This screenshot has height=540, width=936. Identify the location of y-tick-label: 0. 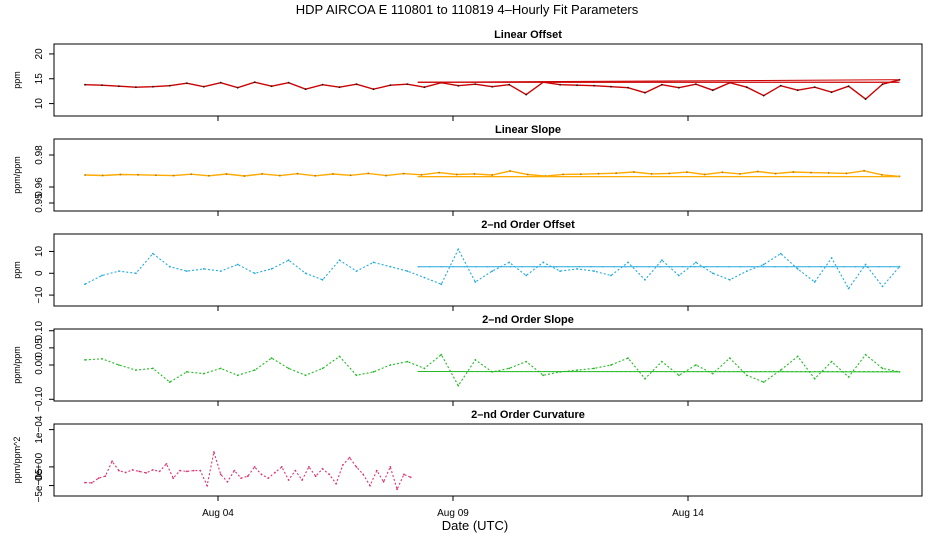
(39, 273).